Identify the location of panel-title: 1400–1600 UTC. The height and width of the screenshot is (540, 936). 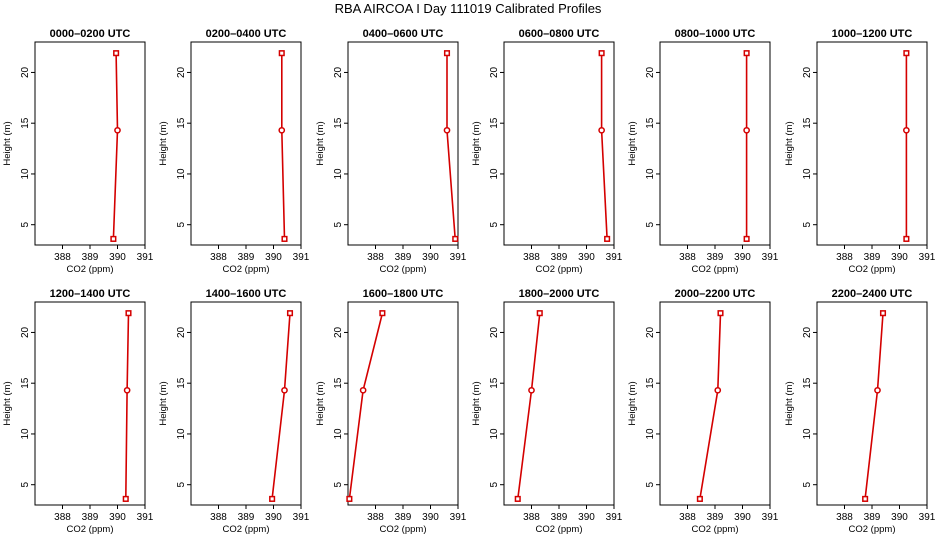
(246, 294).